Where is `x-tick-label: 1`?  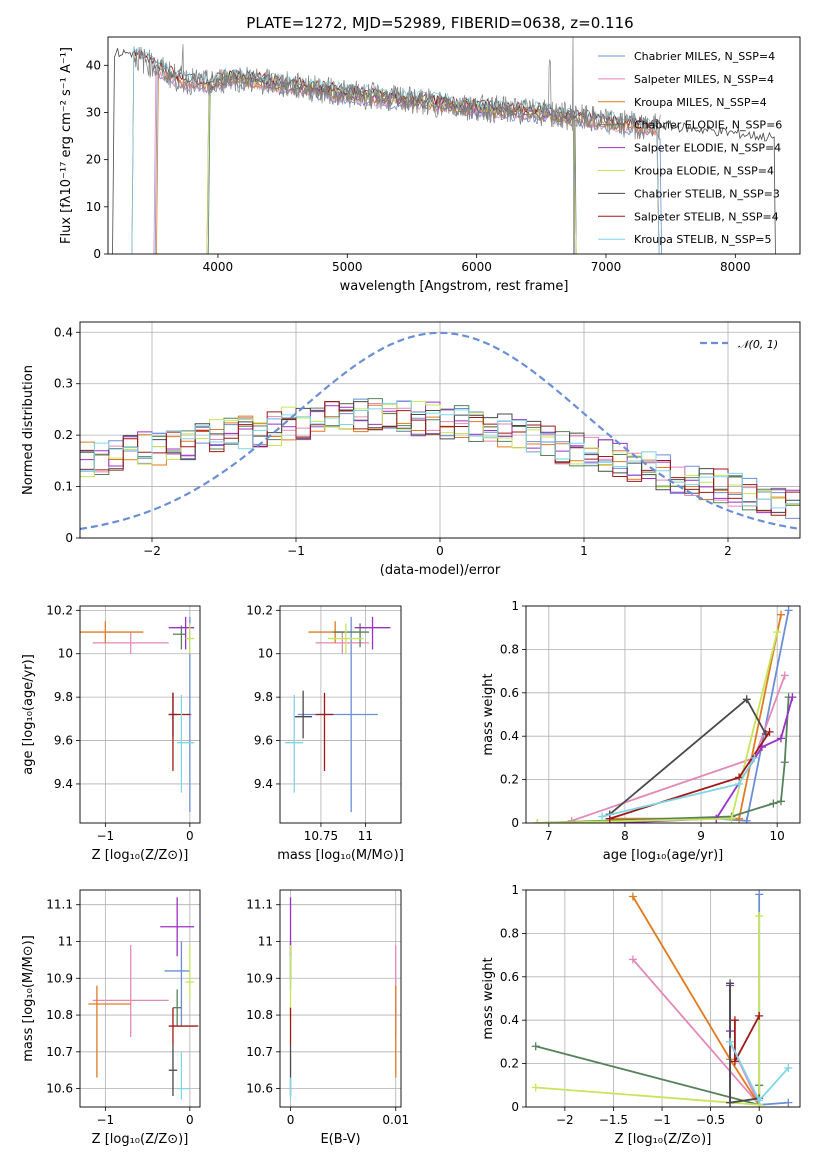 x-tick-label: 1 is located at coordinates (584, 551).